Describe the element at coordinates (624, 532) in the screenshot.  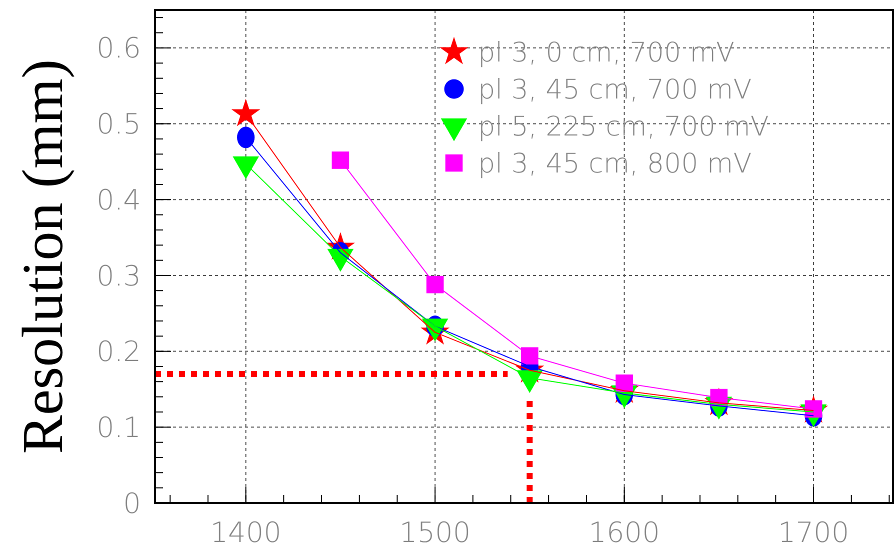
I see `x-tick-label: 1600` at that location.